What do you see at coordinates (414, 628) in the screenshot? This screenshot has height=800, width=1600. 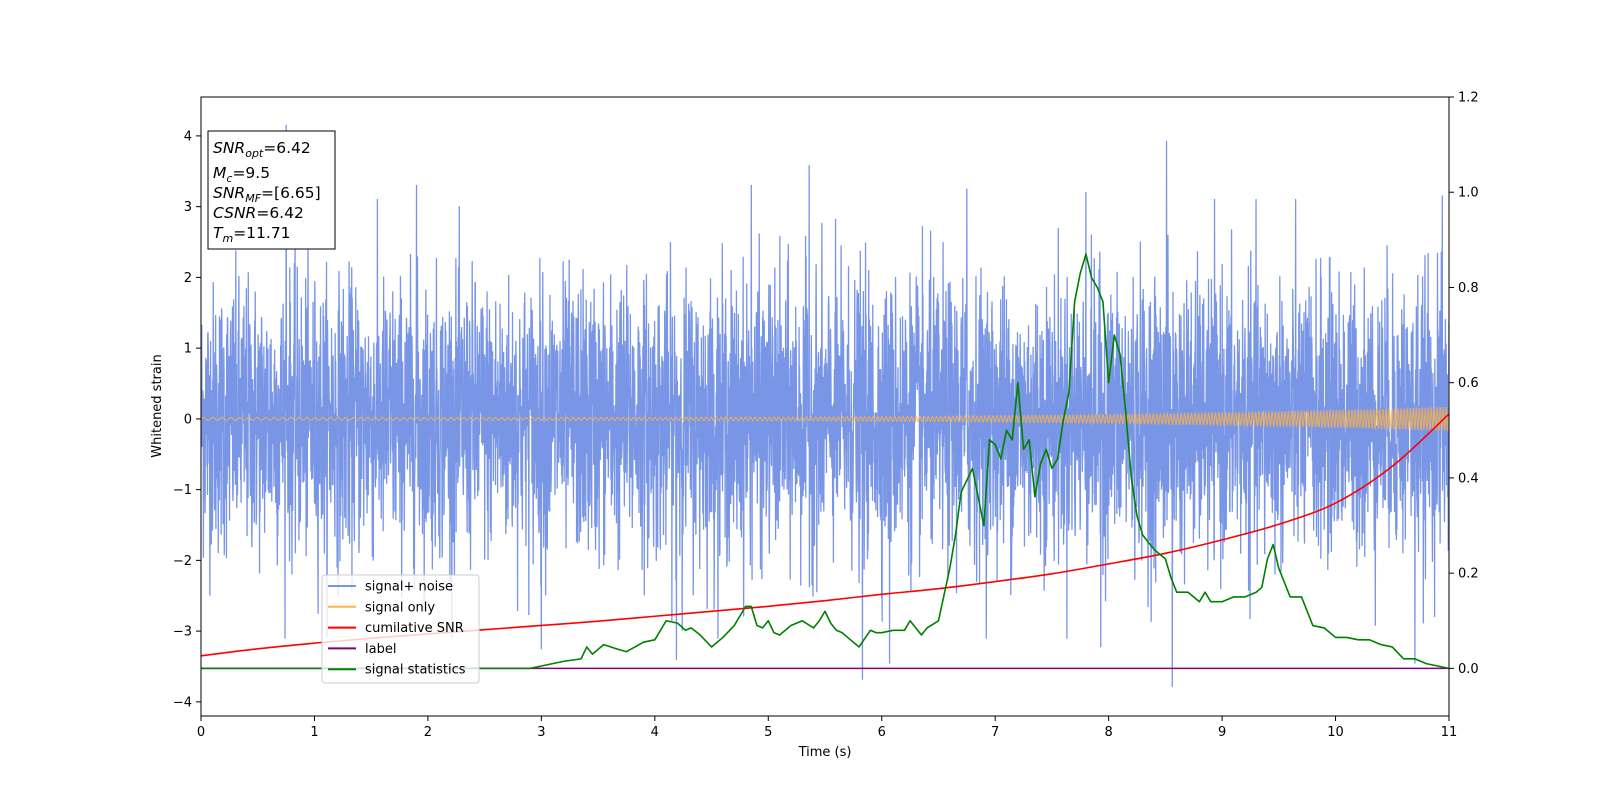 I see `legend-label: cumilative SNR` at bounding box center [414, 628].